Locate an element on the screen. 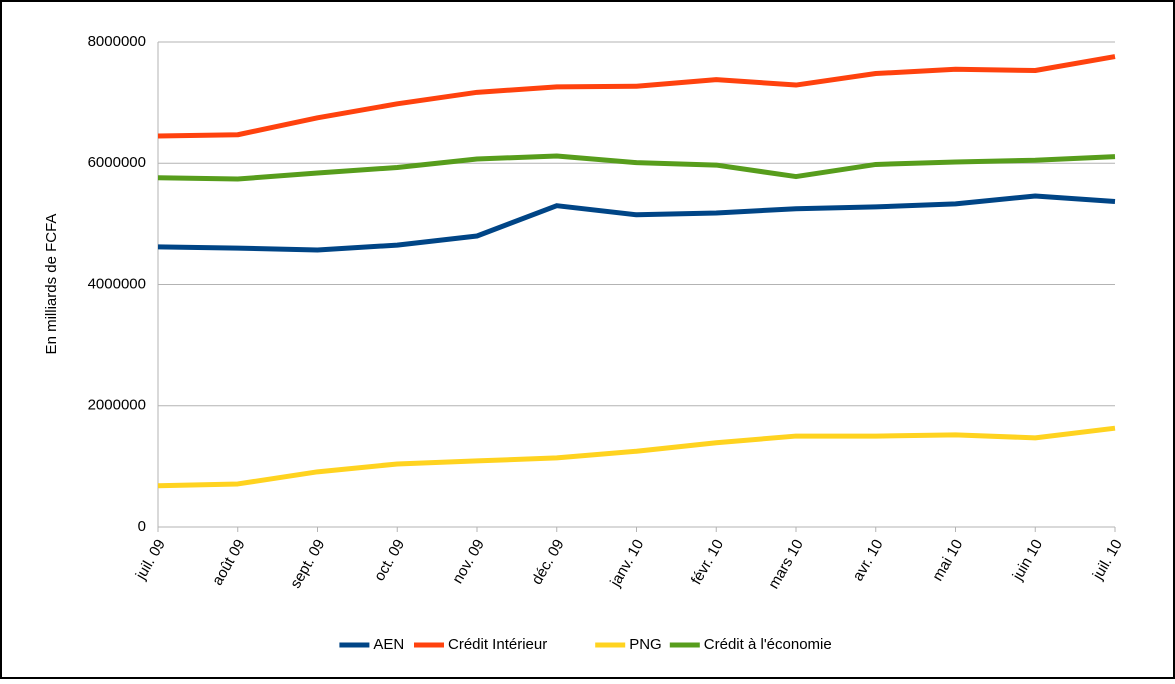 This screenshot has width=1175, height=684. y-tick-label: 2000000 is located at coordinates (117, 405).